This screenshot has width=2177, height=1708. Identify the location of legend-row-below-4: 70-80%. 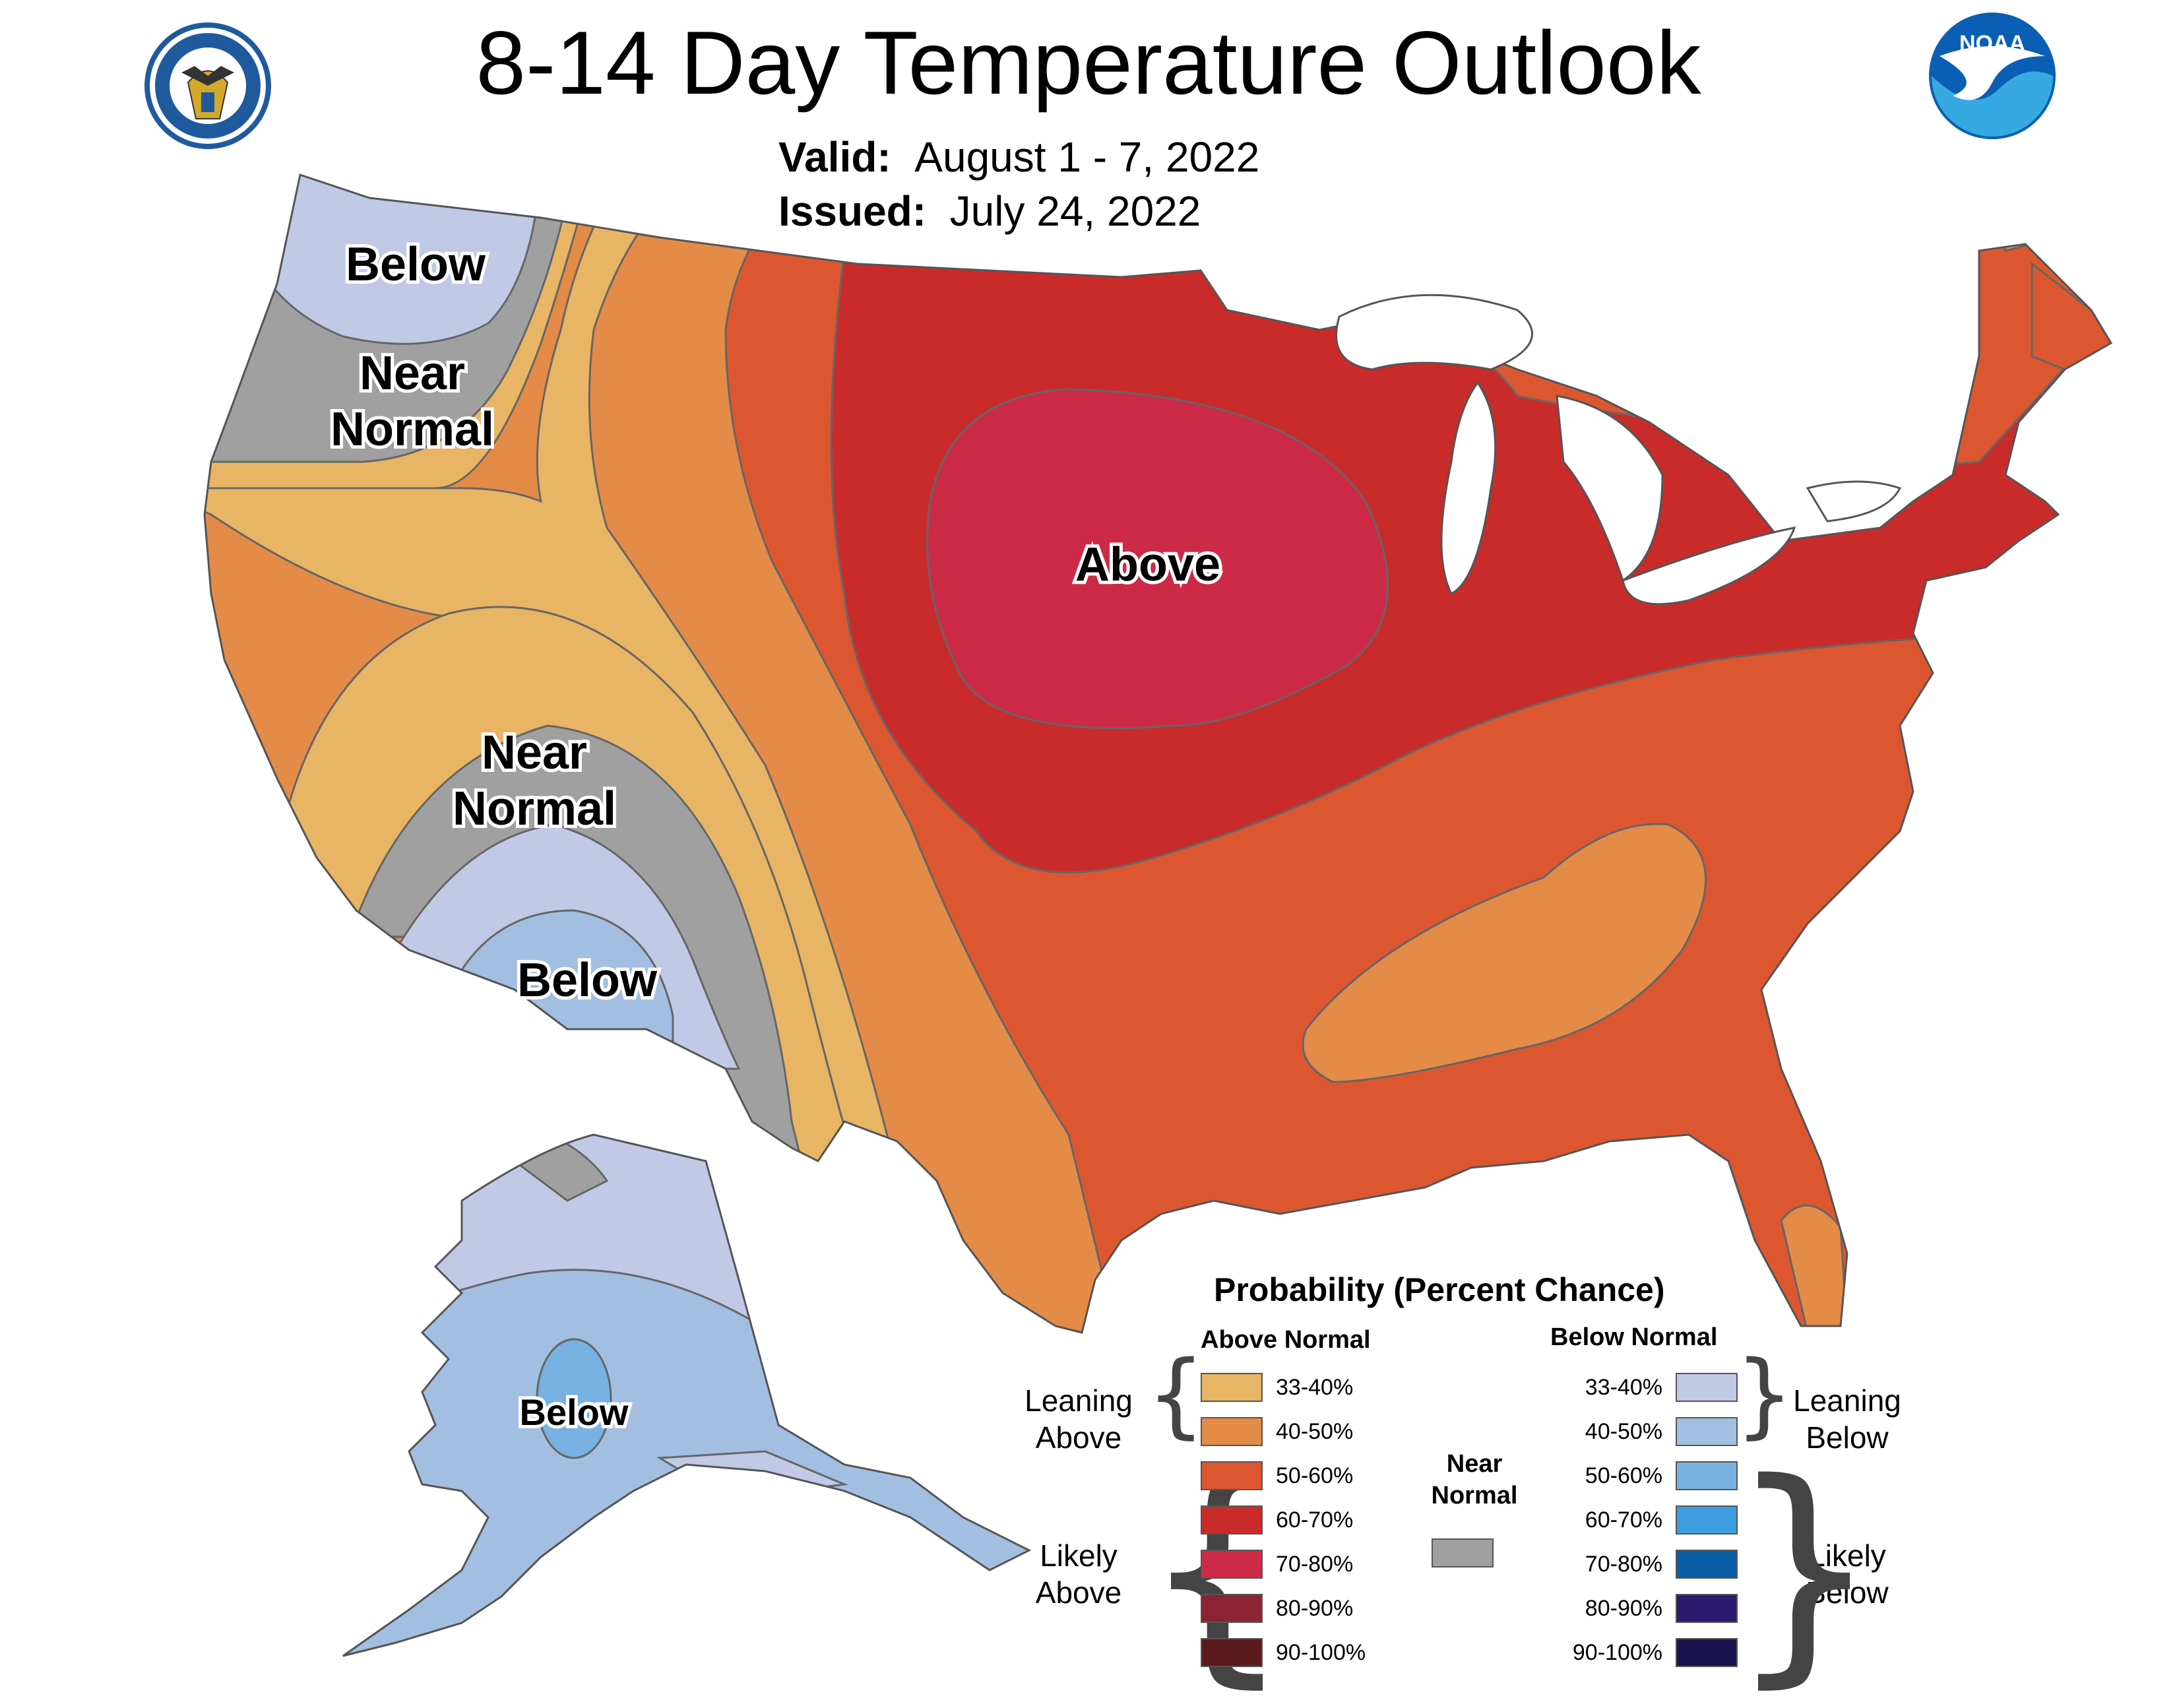
(1647, 1565).